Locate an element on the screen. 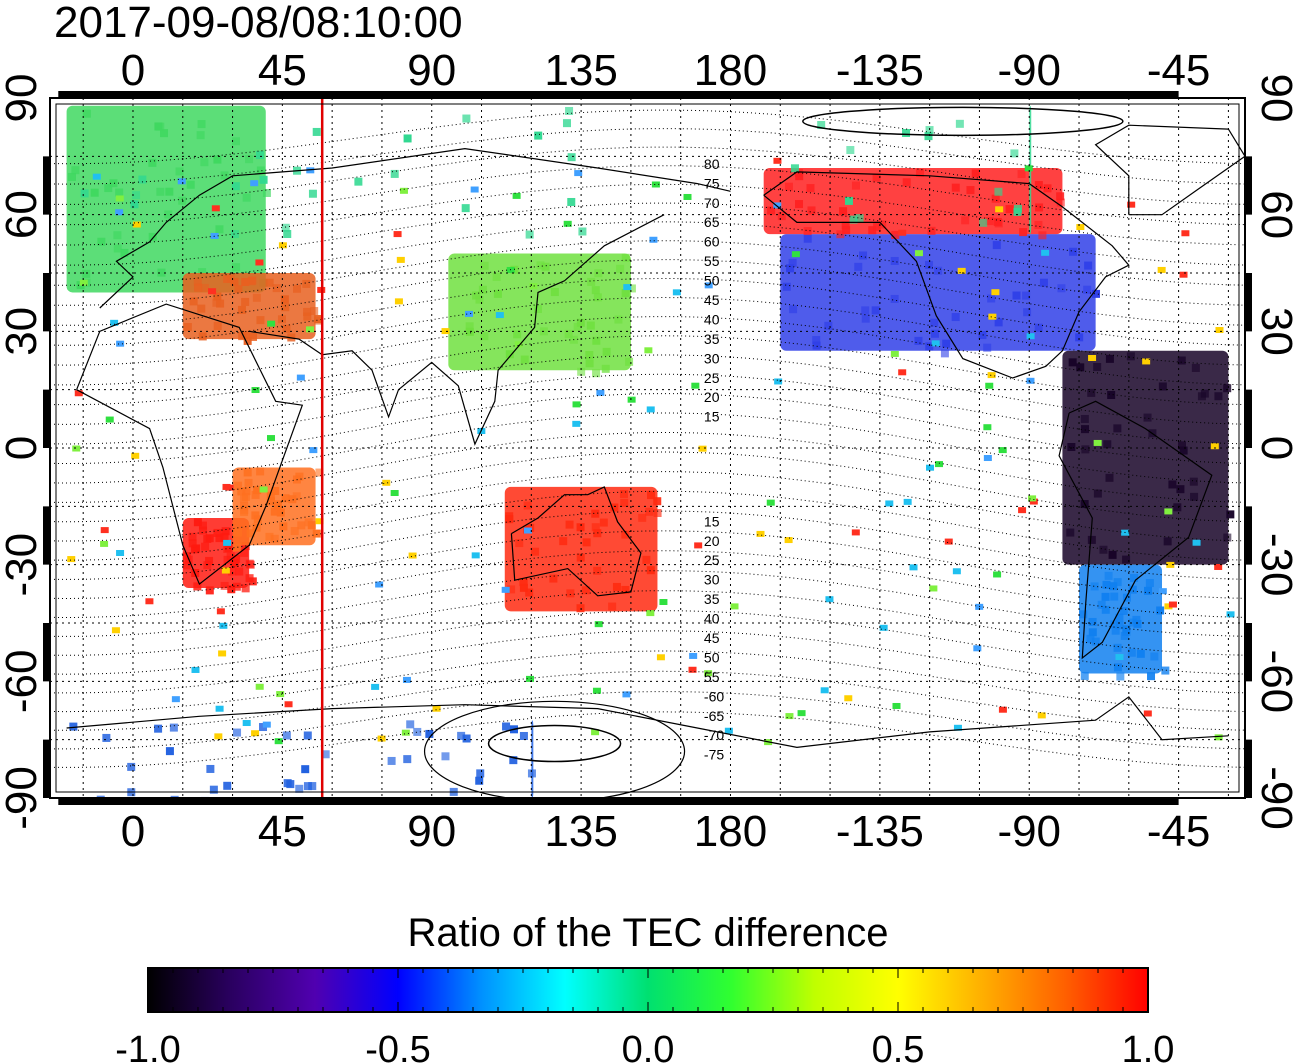 The height and width of the screenshot is (1064, 1296). lat-tick-right: -60 is located at coordinates (1274, 682).